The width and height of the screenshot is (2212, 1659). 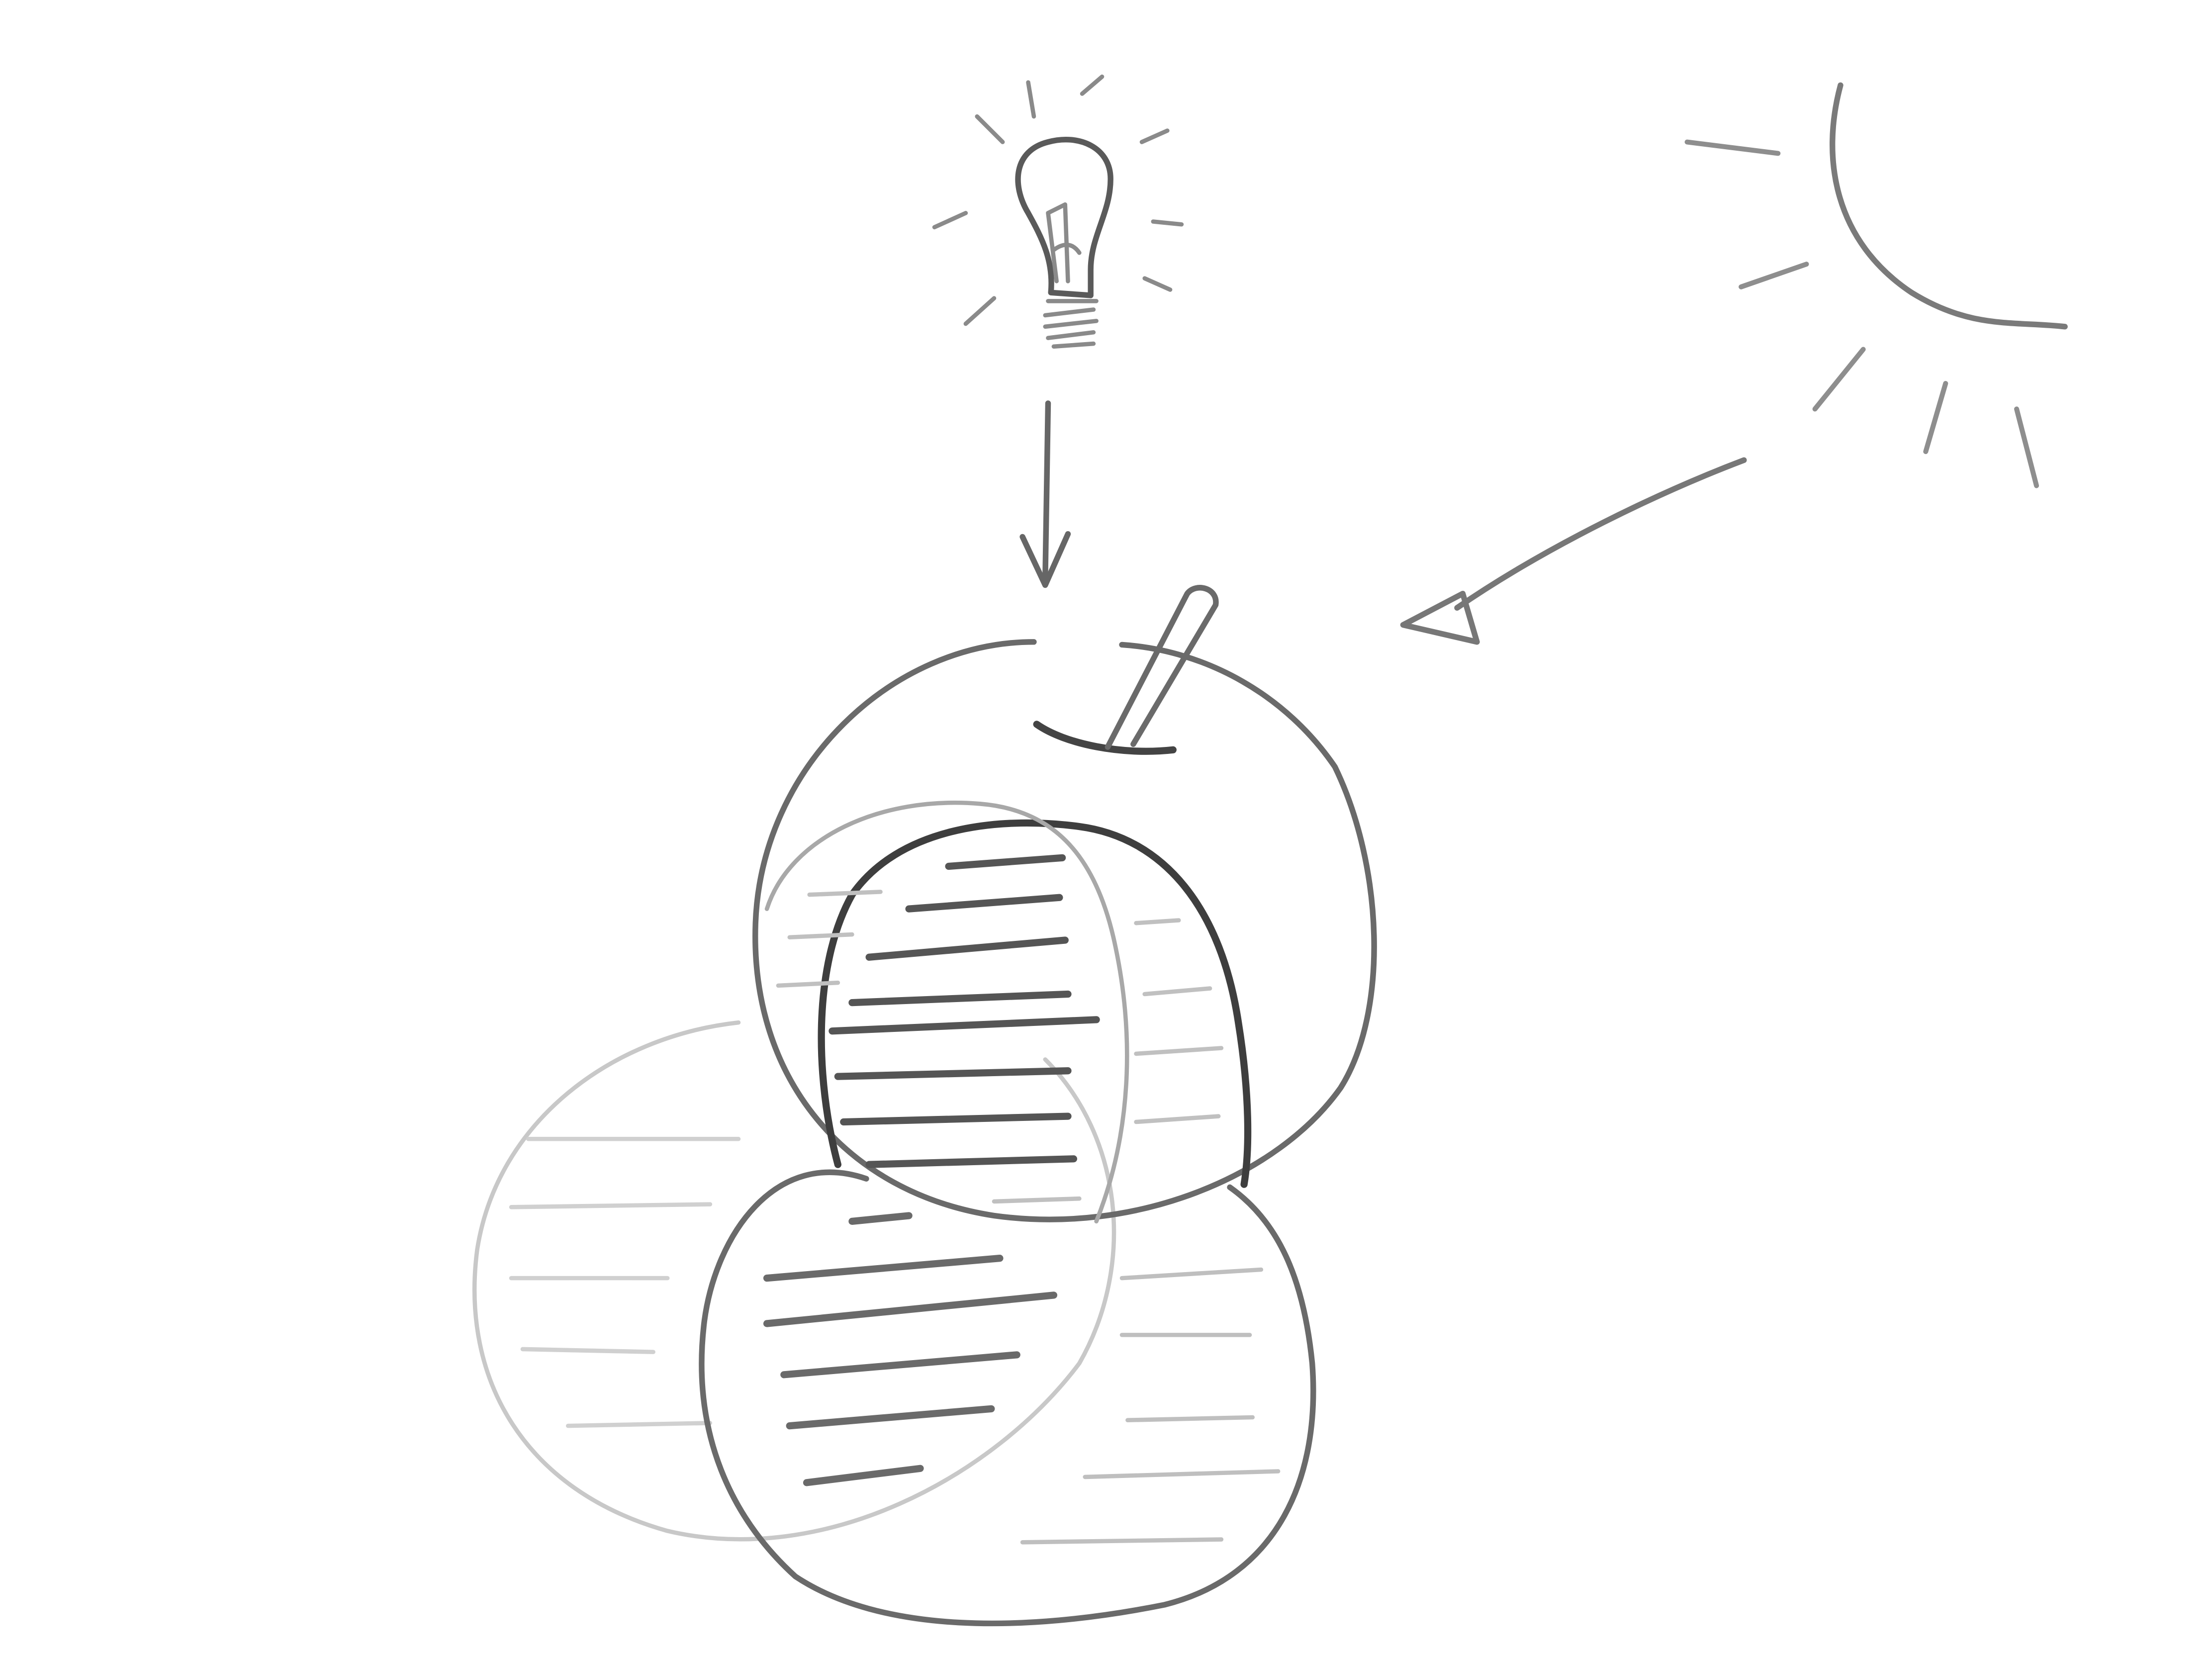 I want to click on cast-shadow-bulb-outline, so click(x=1007, y=1398).